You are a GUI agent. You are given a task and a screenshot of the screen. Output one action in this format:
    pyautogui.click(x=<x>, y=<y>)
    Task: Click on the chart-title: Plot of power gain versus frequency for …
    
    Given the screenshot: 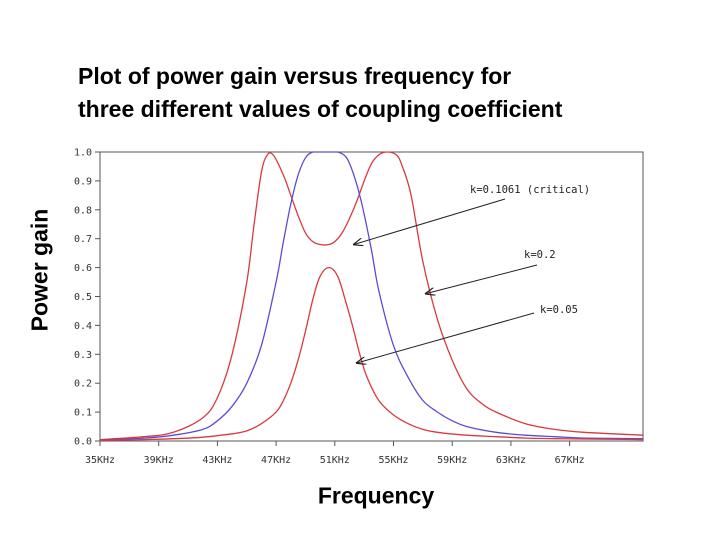 What is the action you would take?
    pyautogui.click(x=388, y=93)
    